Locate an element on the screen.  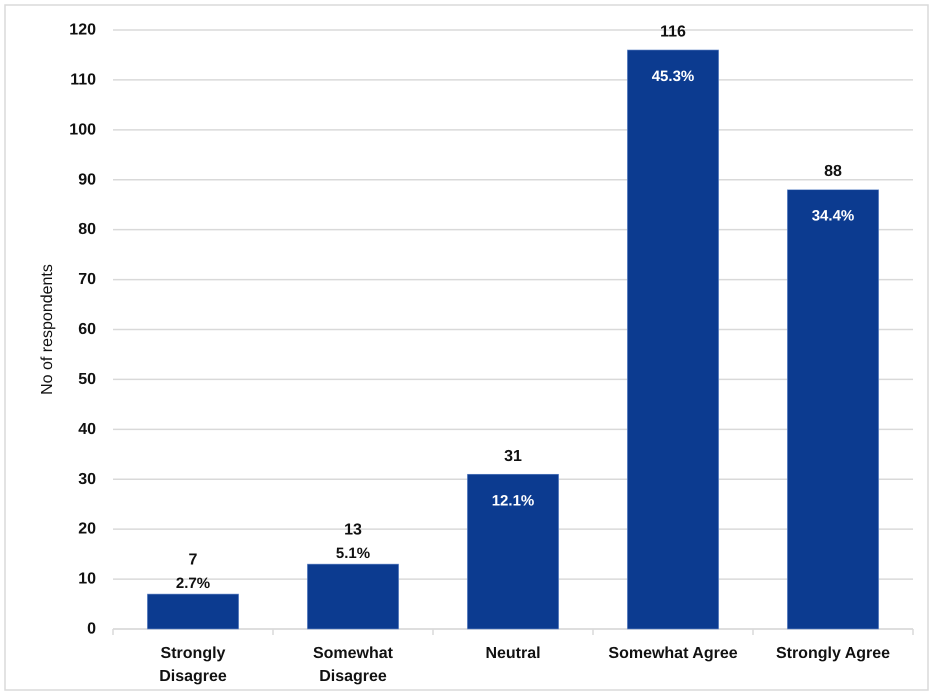
x-tick-label: Somewhat Agree is located at coordinates (673, 653).